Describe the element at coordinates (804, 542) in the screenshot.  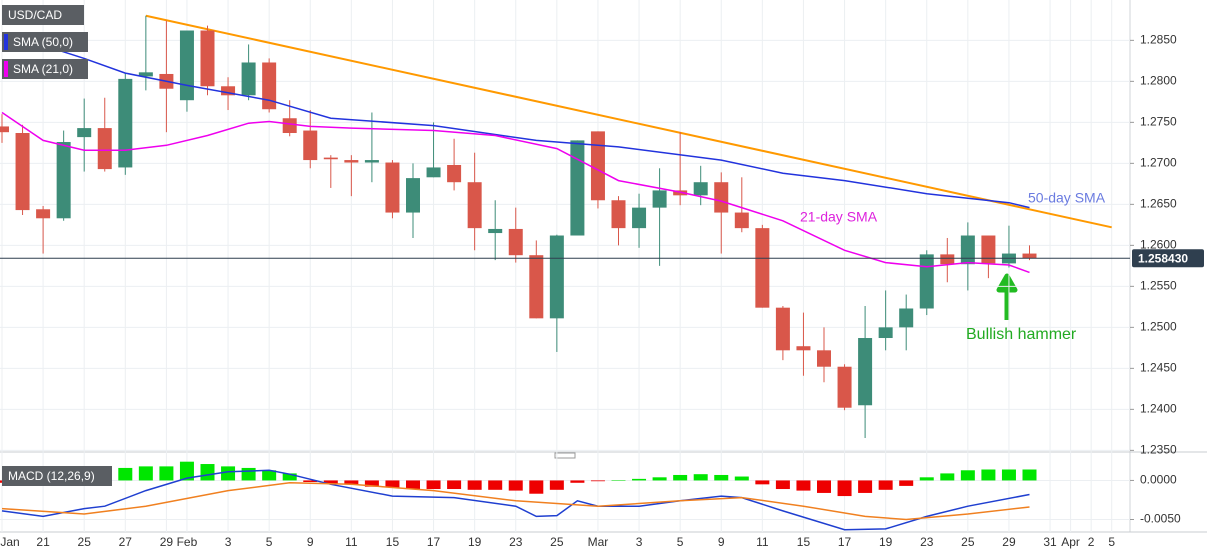
I see `x-tick-label: 15` at that location.